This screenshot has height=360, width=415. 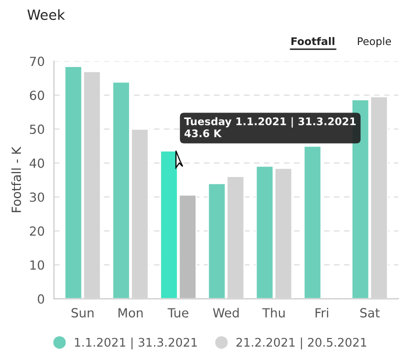 I want to click on y-tick-label: 50, so click(x=37, y=129).